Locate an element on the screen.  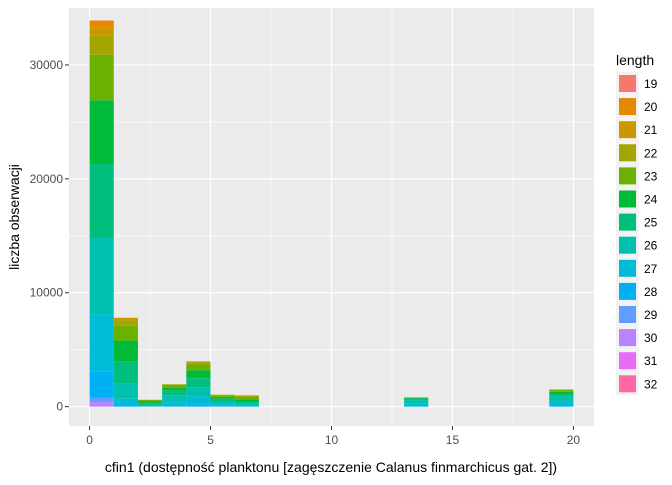
legend-label-21: 21 is located at coordinates (651, 130).